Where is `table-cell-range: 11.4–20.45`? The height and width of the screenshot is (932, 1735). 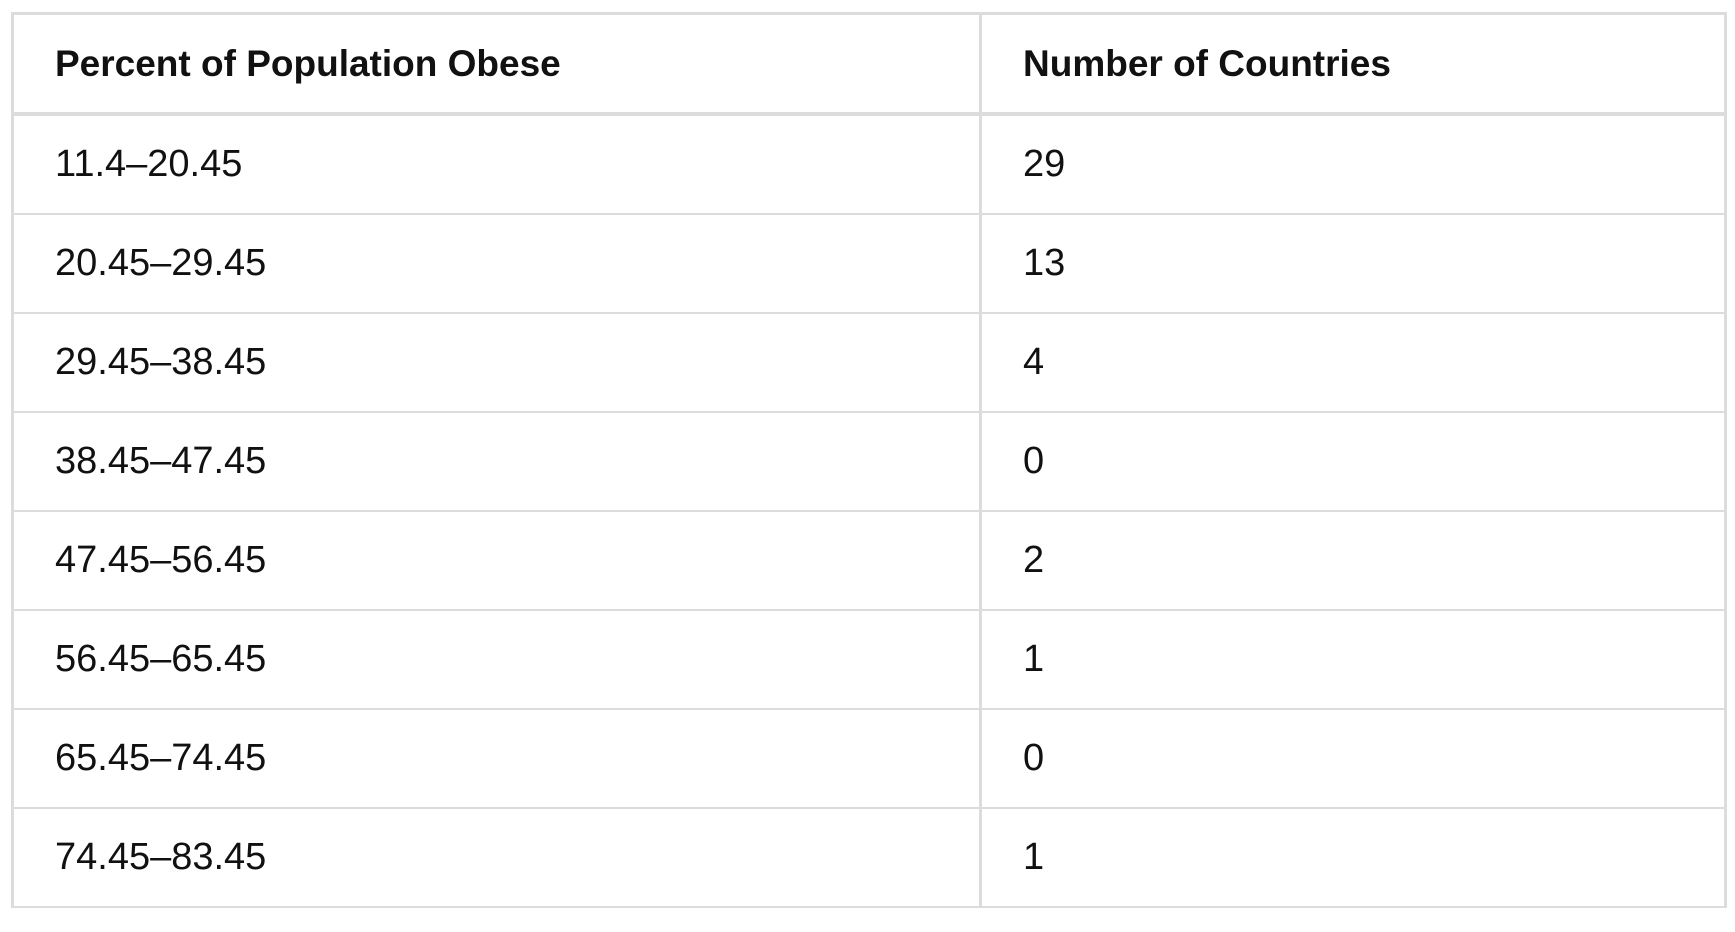 table-cell-range: 11.4–20.45 is located at coordinates (496, 164).